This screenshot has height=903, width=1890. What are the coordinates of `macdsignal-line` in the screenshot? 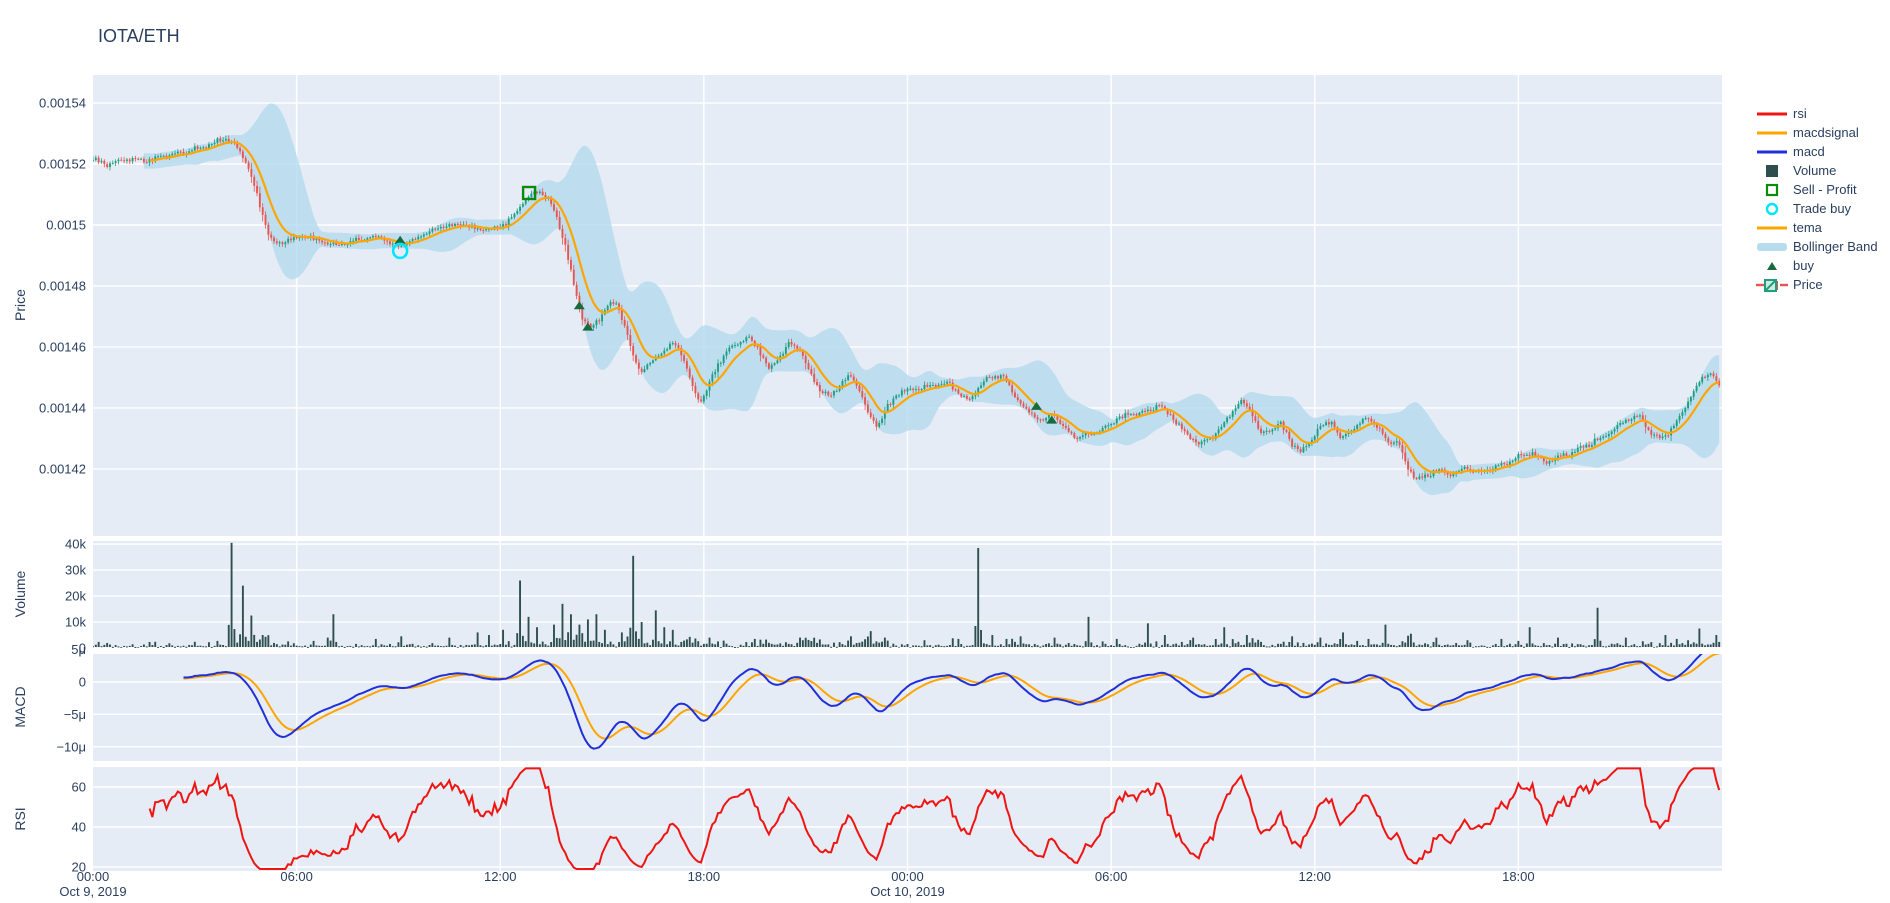 It's located at (951, 697).